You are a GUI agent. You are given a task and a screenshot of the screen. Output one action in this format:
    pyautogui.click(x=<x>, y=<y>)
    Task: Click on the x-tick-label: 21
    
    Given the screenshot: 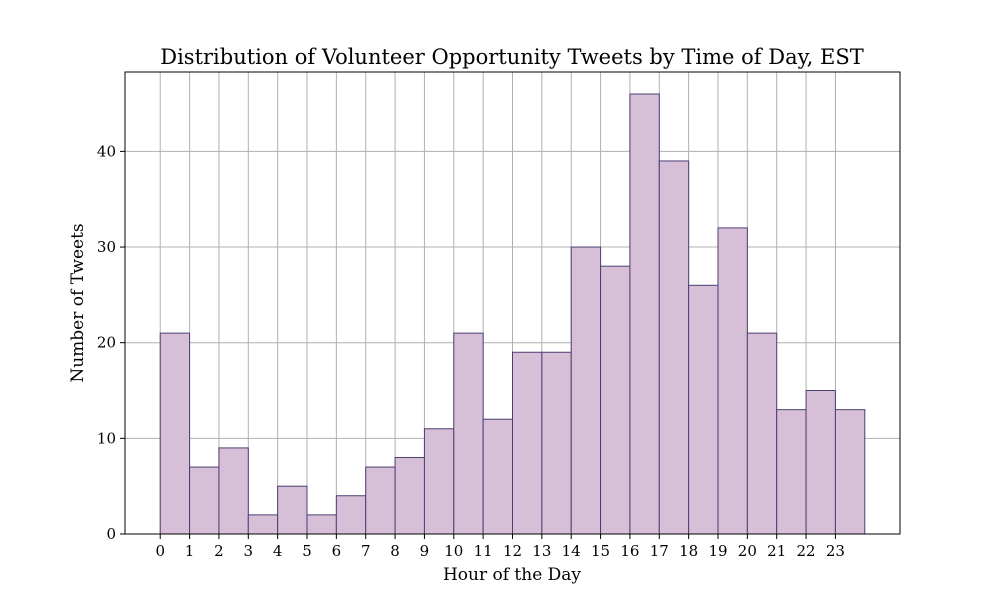 What is the action you would take?
    pyautogui.click(x=776, y=551)
    